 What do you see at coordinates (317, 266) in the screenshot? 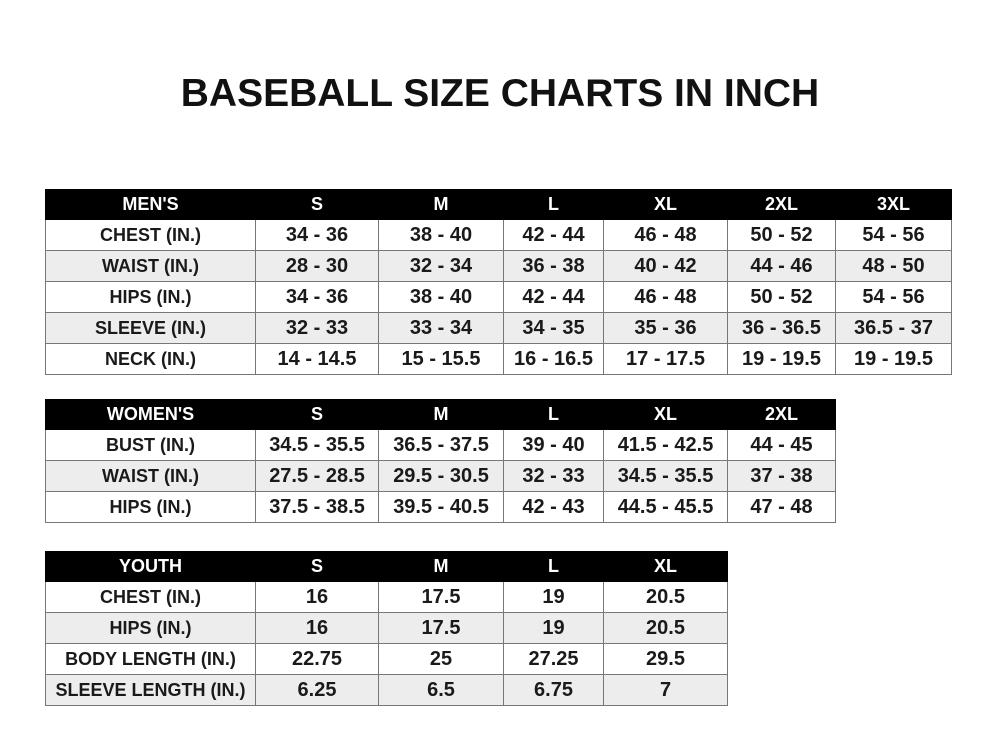
I see `size-value: 28 - 30` at bounding box center [317, 266].